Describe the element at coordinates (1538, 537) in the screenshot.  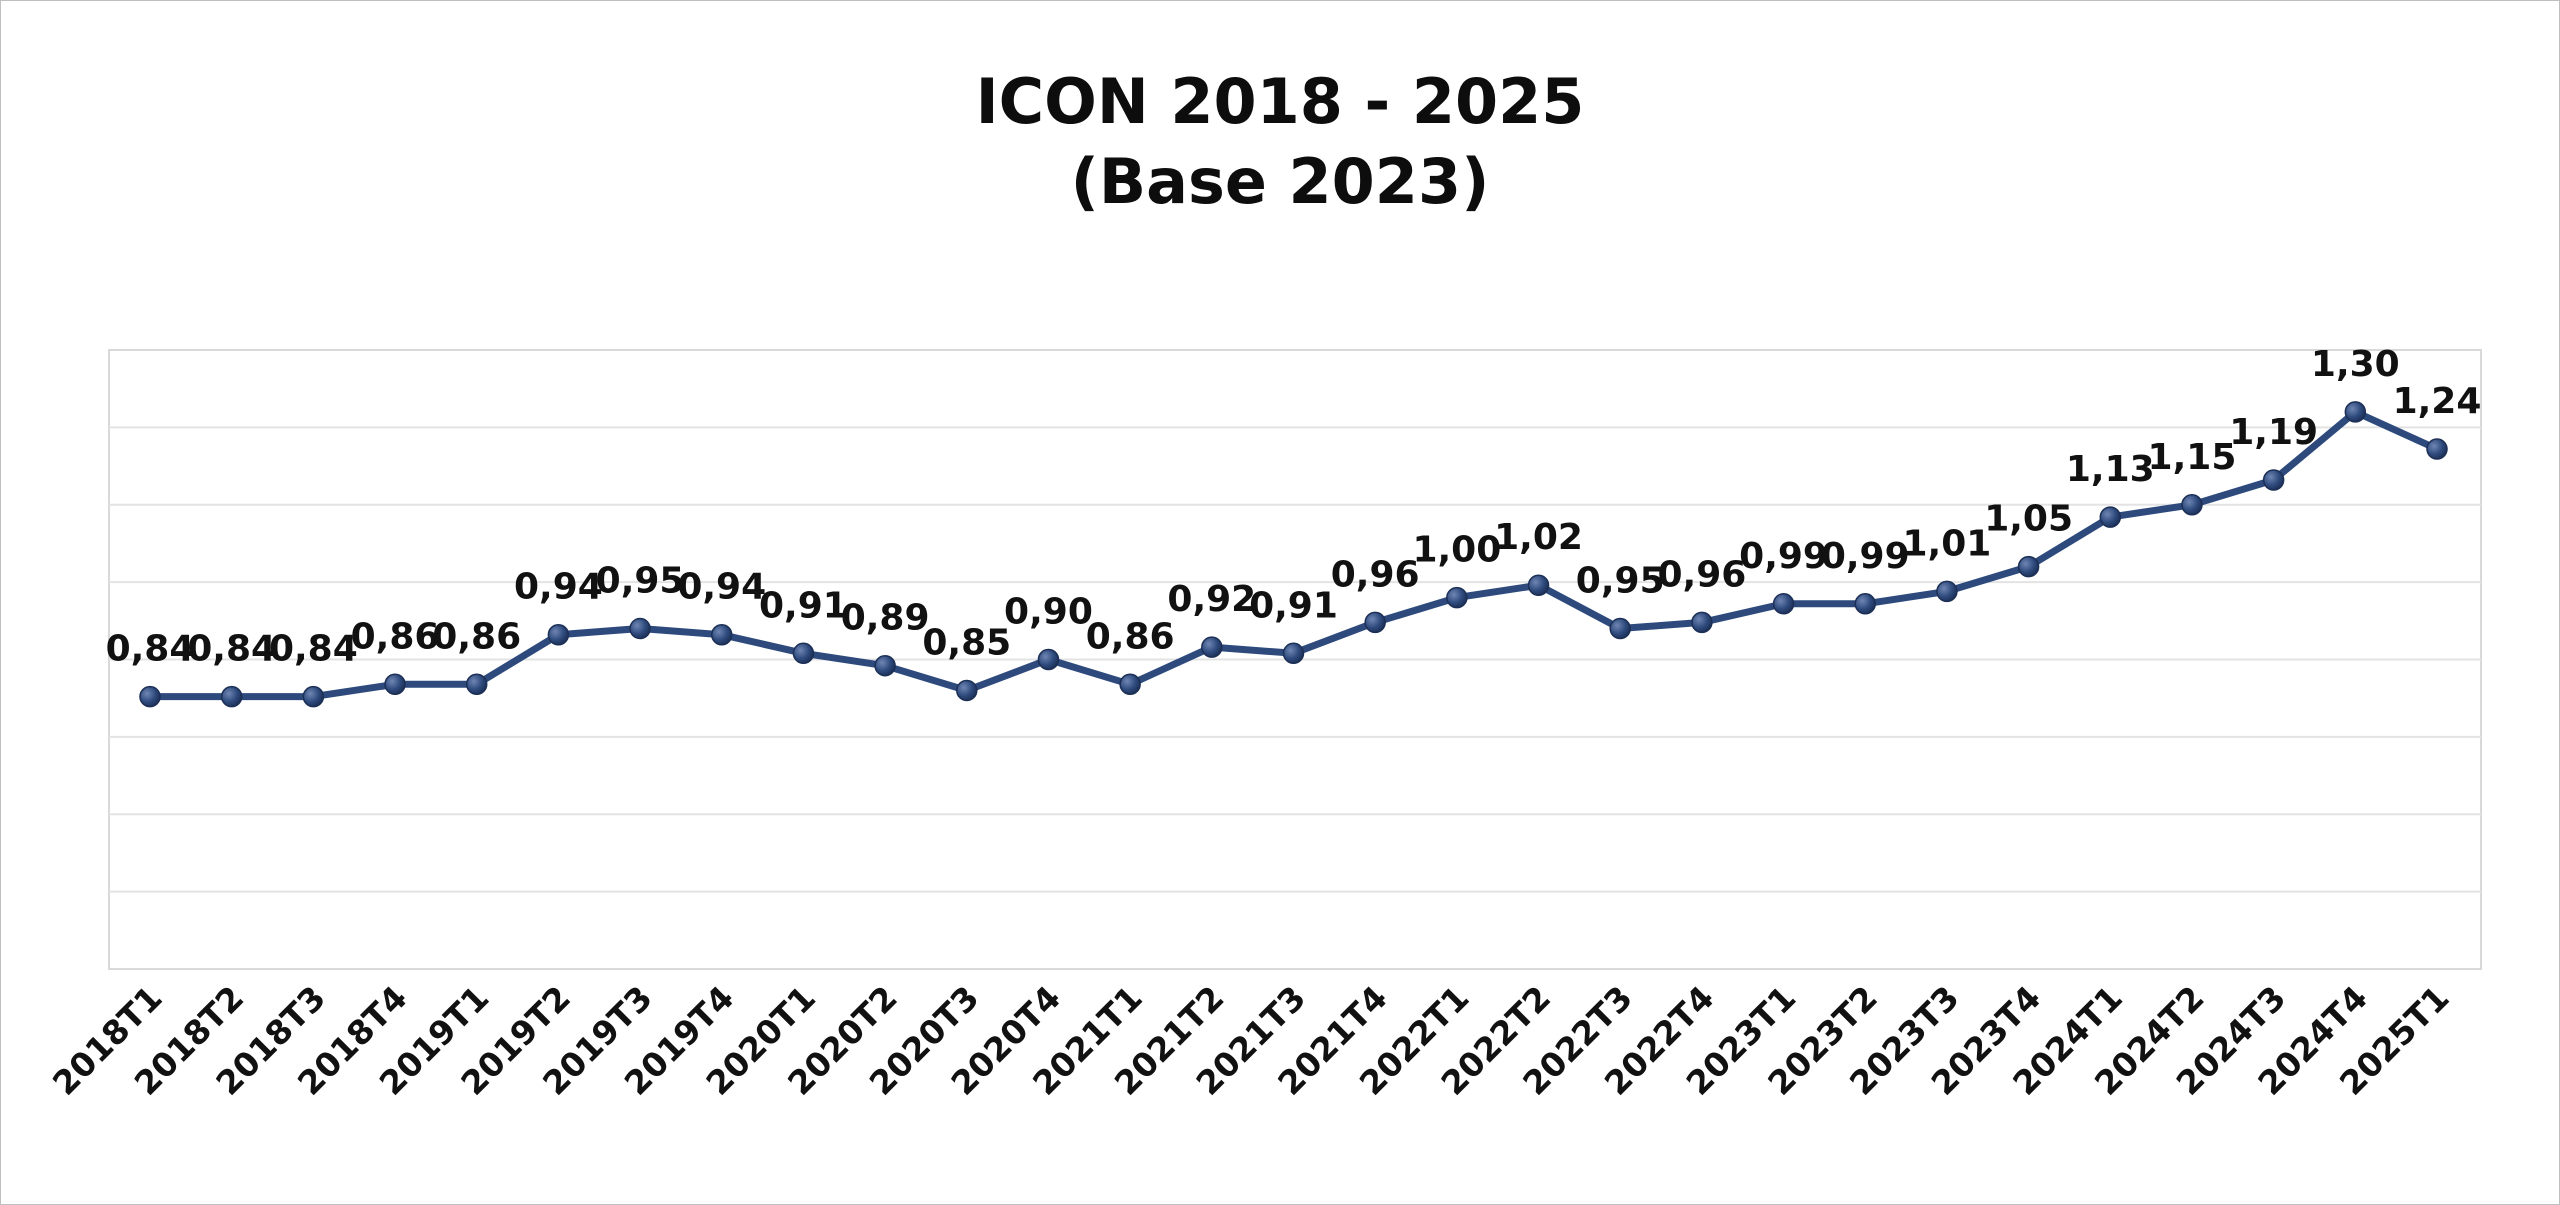
I see `data-label: 1,02` at that location.